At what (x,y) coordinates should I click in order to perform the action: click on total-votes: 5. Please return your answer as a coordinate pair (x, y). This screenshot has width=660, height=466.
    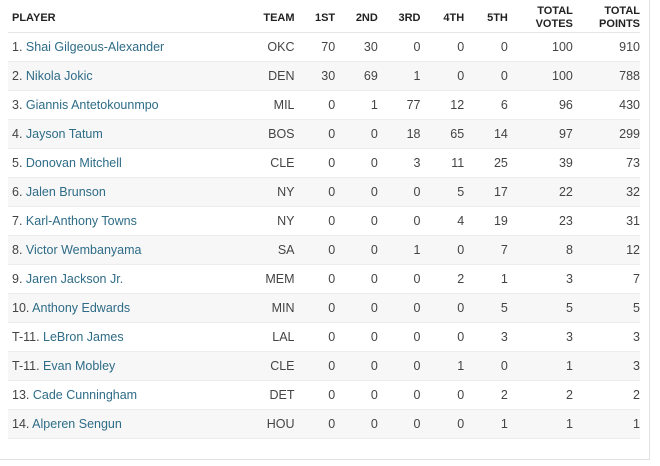
    Looking at the image, I should click on (540, 308).